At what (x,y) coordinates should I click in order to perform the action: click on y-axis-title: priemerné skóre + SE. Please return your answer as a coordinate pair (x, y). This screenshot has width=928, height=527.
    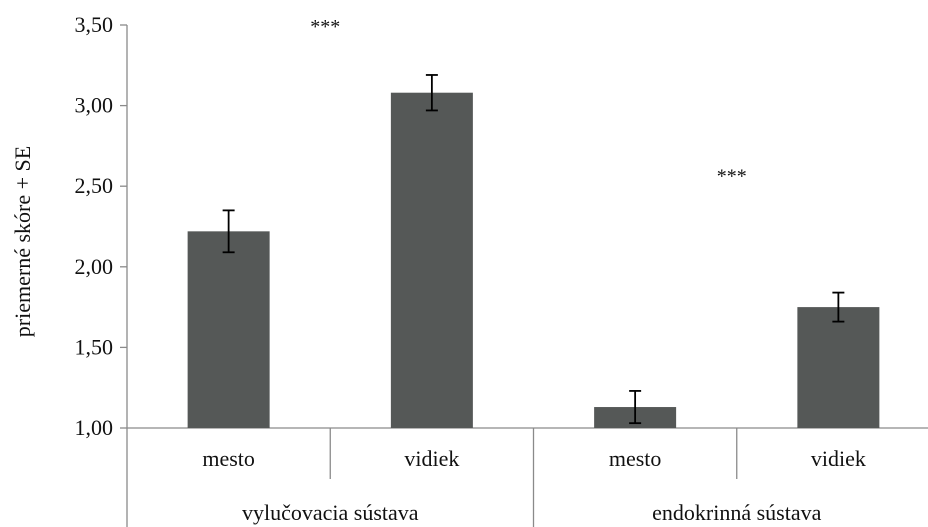
    Looking at the image, I should click on (22, 241).